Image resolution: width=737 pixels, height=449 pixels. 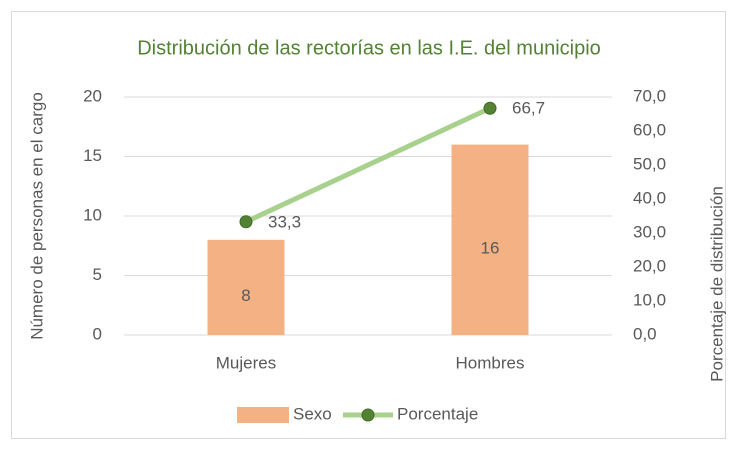 What do you see at coordinates (246, 362) in the screenshot?
I see `x-tick-label: Mujeres` at bounding box center [246, 362].